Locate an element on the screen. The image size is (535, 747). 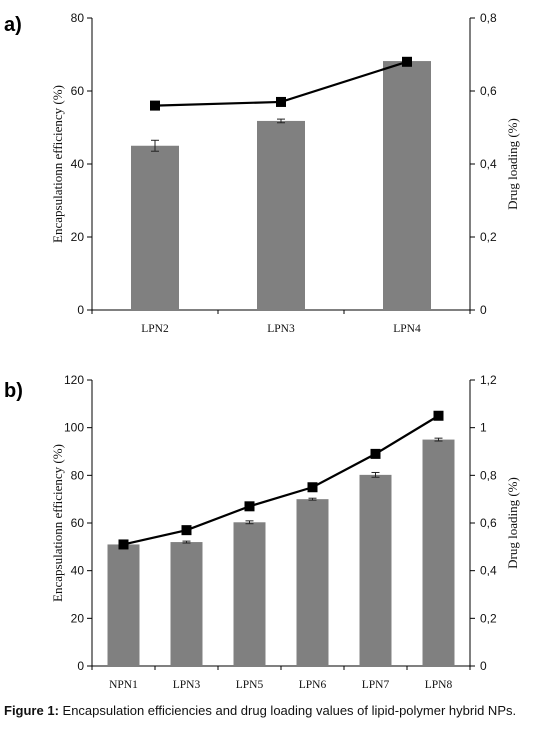
panel-a-label: a) is located at coordinates (13, 25).